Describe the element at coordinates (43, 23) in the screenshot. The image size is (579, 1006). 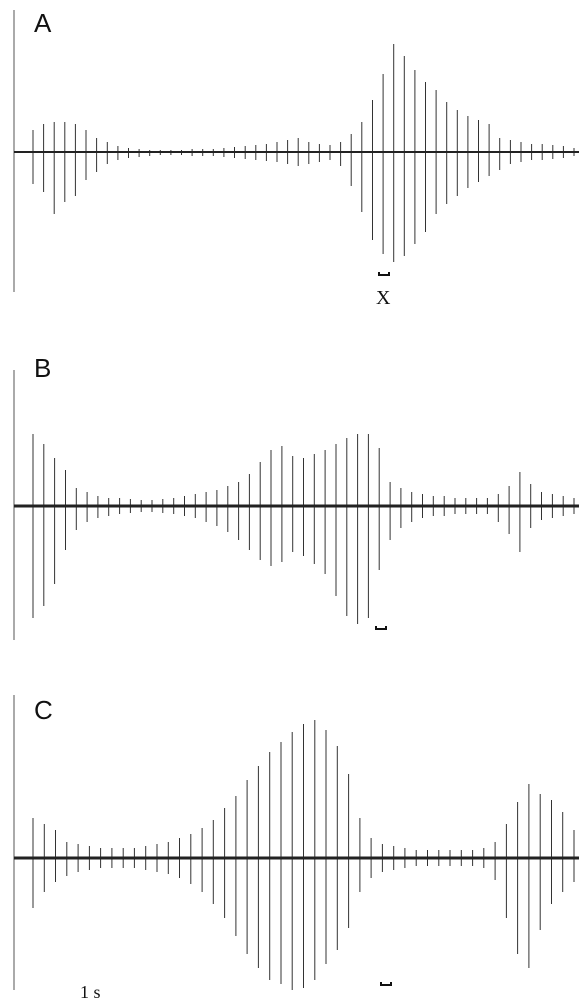
I see `panel-label-a: A` at that location.